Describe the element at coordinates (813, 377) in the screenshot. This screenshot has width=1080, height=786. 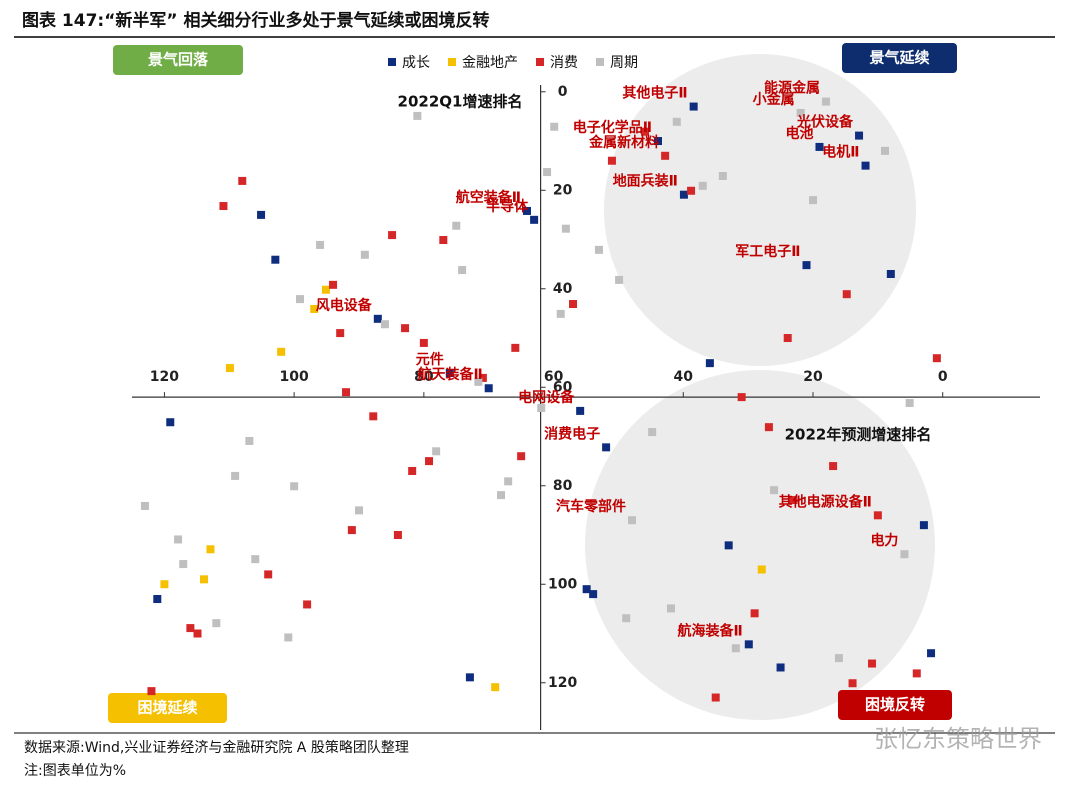
I see `x-tick-label: 20` at that location.